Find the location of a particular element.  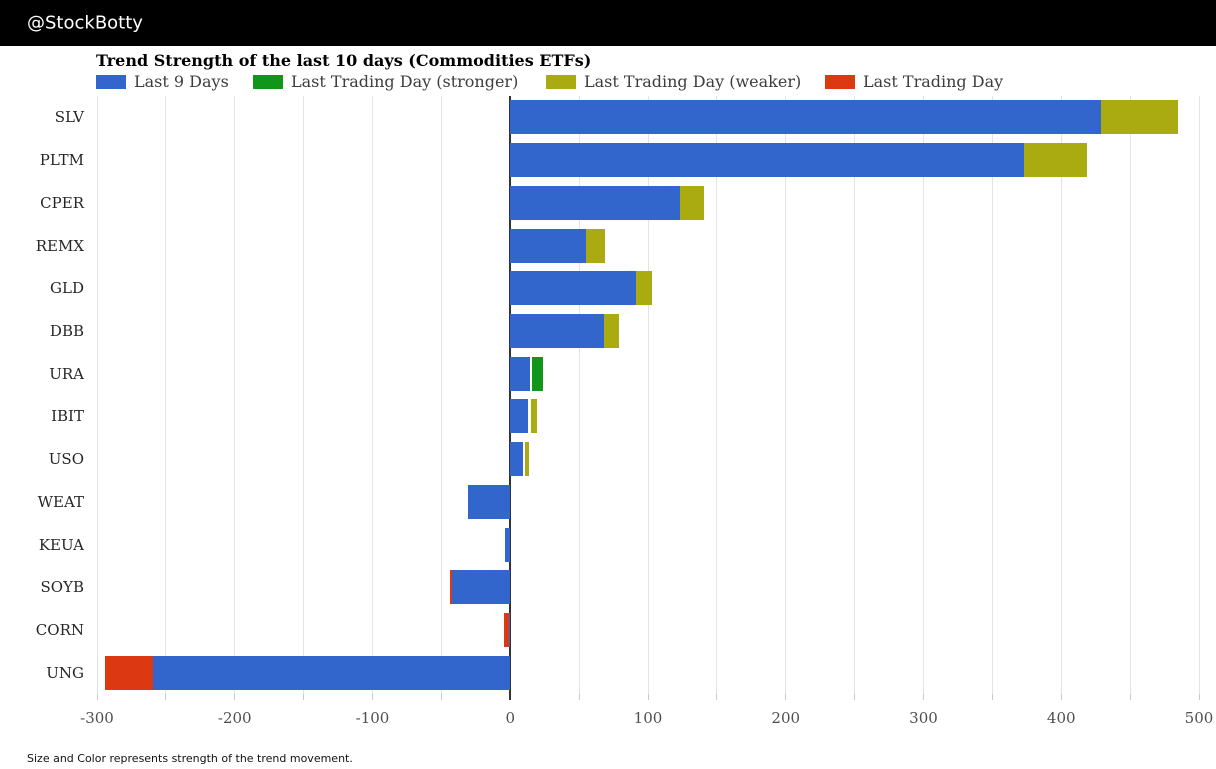

y-label-slv: SLV is located at coordinates (69, 117).